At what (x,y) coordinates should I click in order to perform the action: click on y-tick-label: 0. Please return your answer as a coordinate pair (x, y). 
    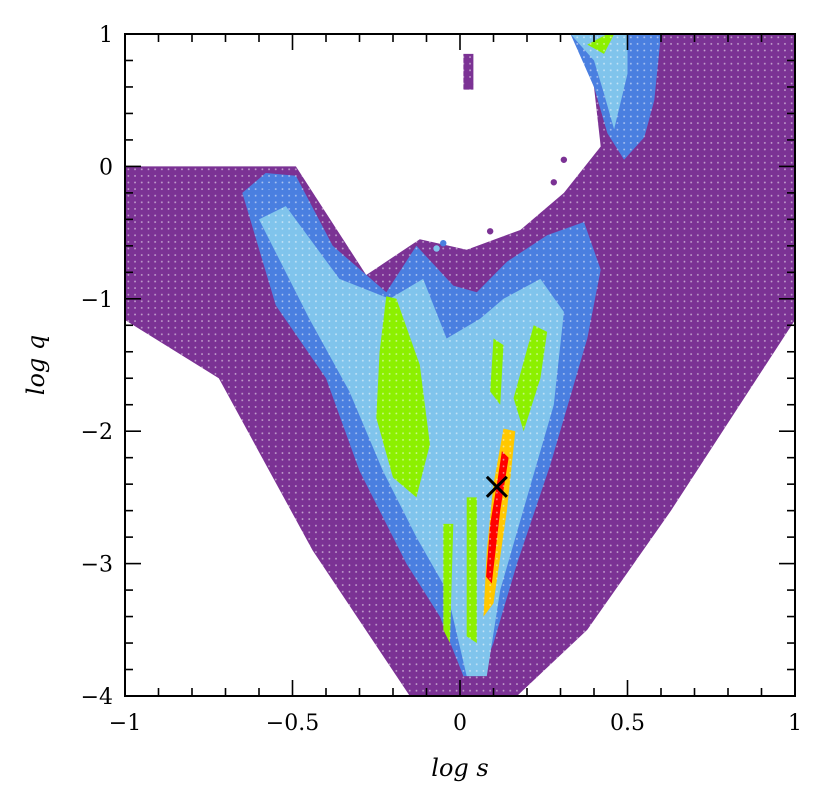
    Looking at the image, I should click on (106, 167).